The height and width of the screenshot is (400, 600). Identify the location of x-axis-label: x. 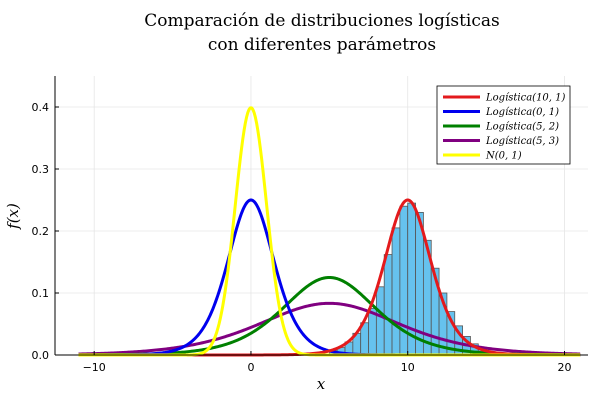
(321, 384).